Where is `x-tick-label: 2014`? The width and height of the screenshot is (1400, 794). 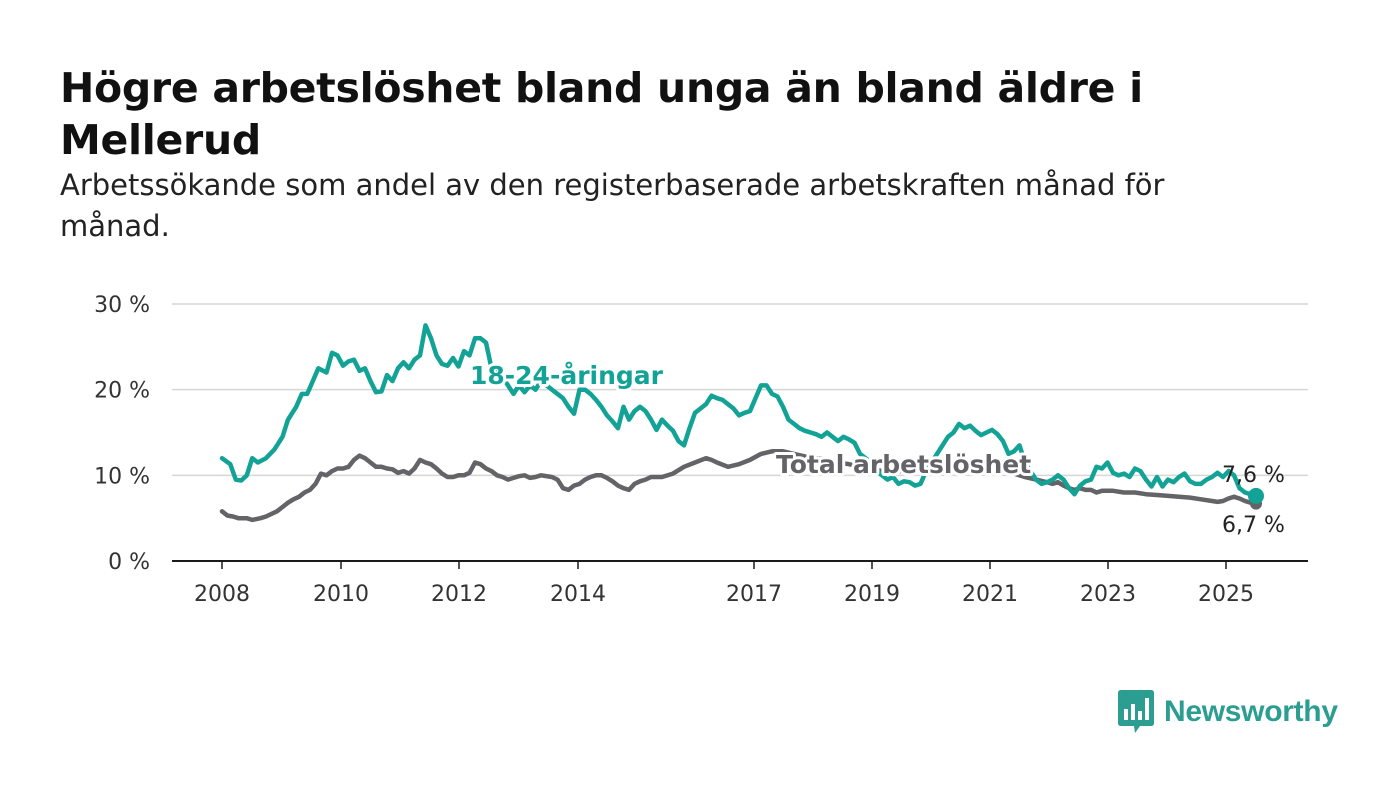
x-tick-label: 2014 is located at coordinates (578, 594).